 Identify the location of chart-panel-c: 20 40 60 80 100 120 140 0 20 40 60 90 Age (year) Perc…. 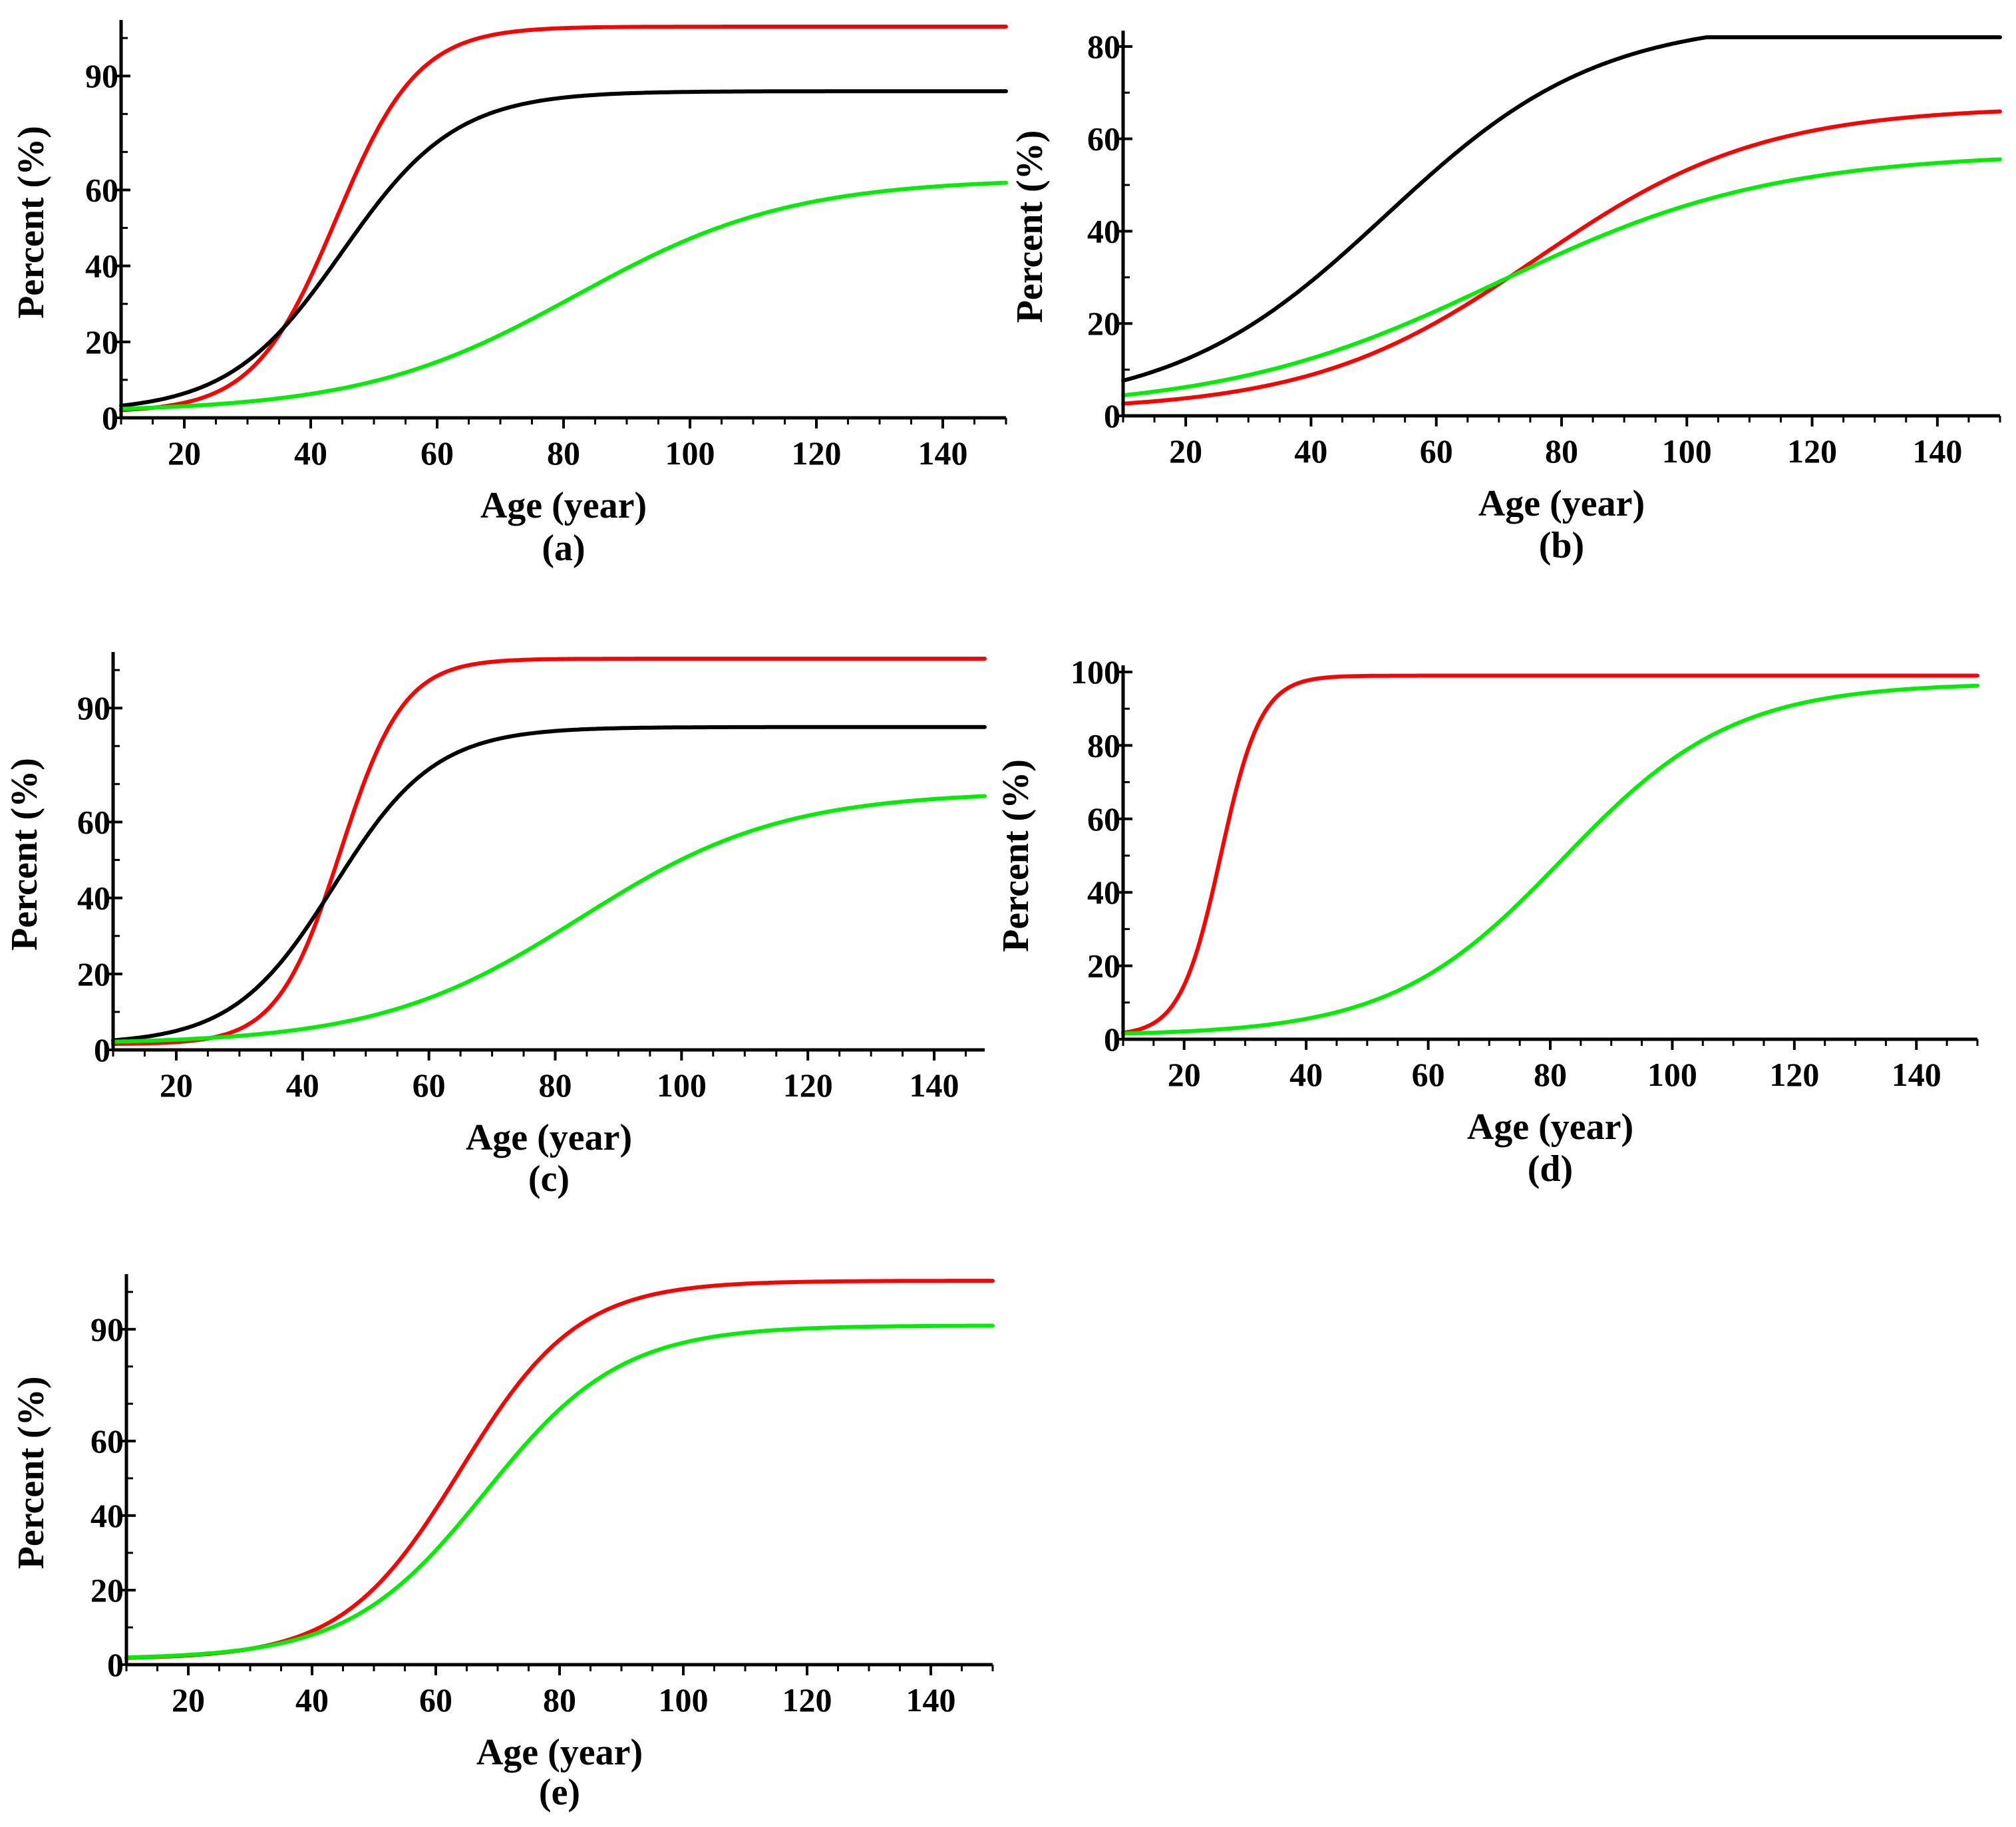
(496, 926).